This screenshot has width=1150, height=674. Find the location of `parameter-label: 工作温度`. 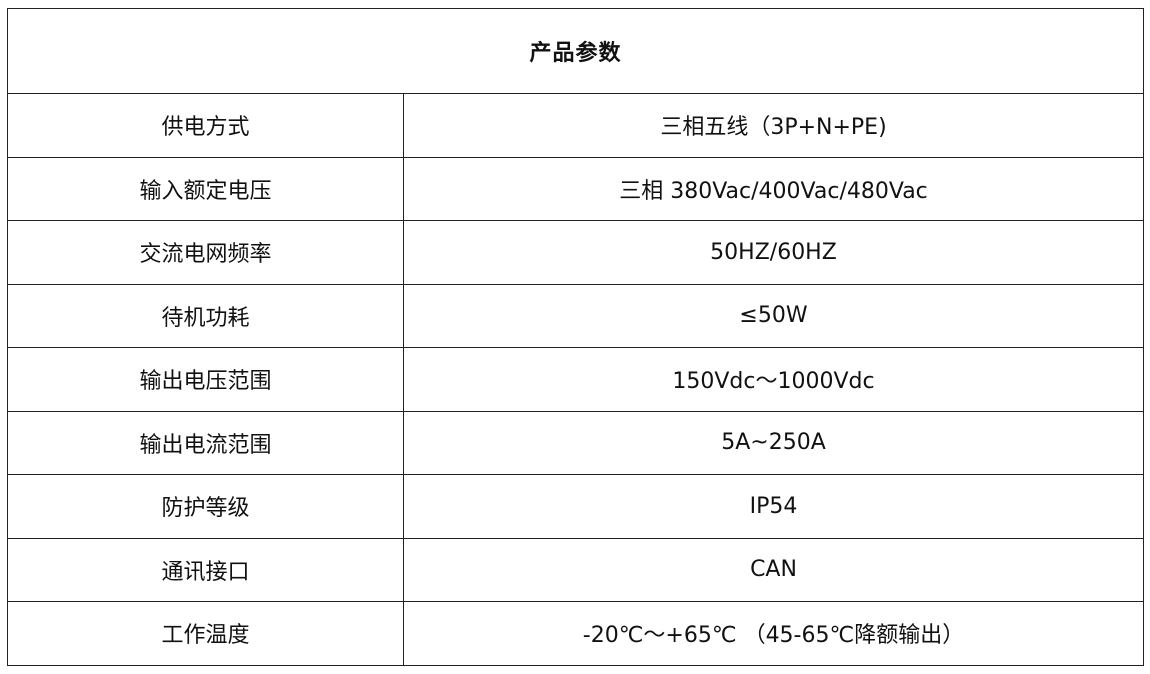

parameter-label: 工作温度 is located at coordinates (205, 633).